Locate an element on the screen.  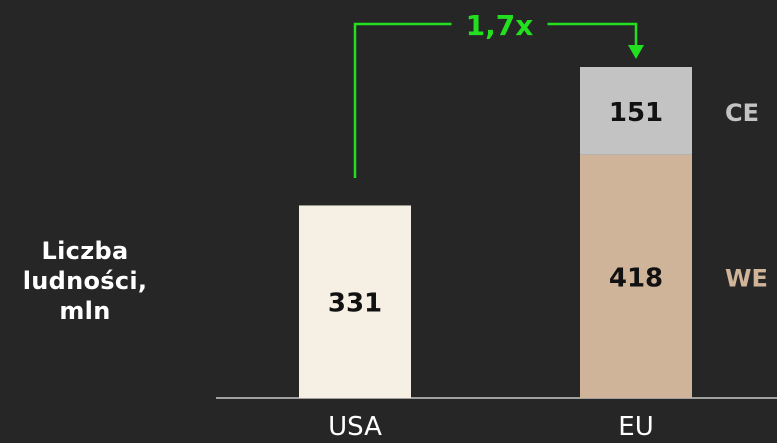
bar-usa-we is located at coordinates (355, 301).